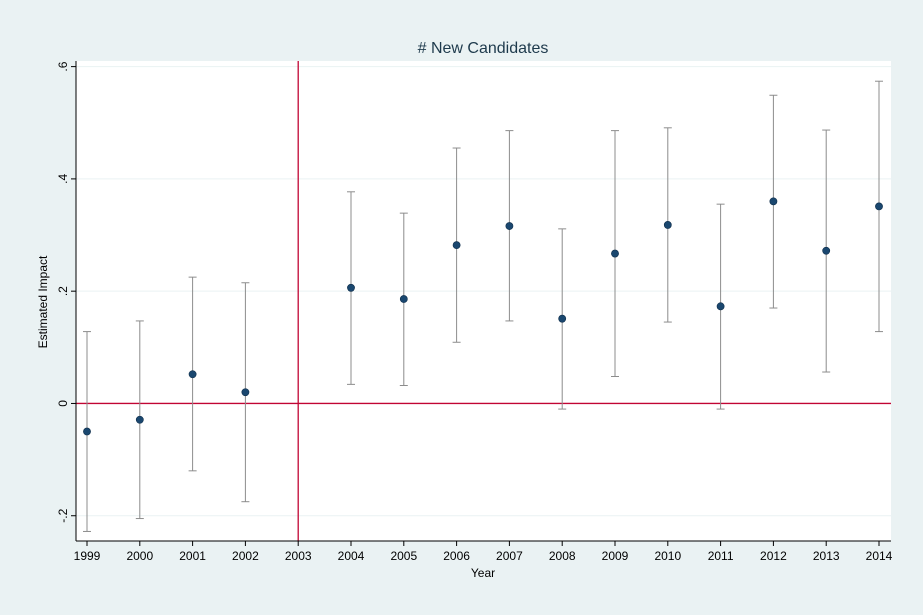 Image resolution: width=923 pixels, height=615 pixels. I want to click on y-tick-label: .6, so click(63, 66).